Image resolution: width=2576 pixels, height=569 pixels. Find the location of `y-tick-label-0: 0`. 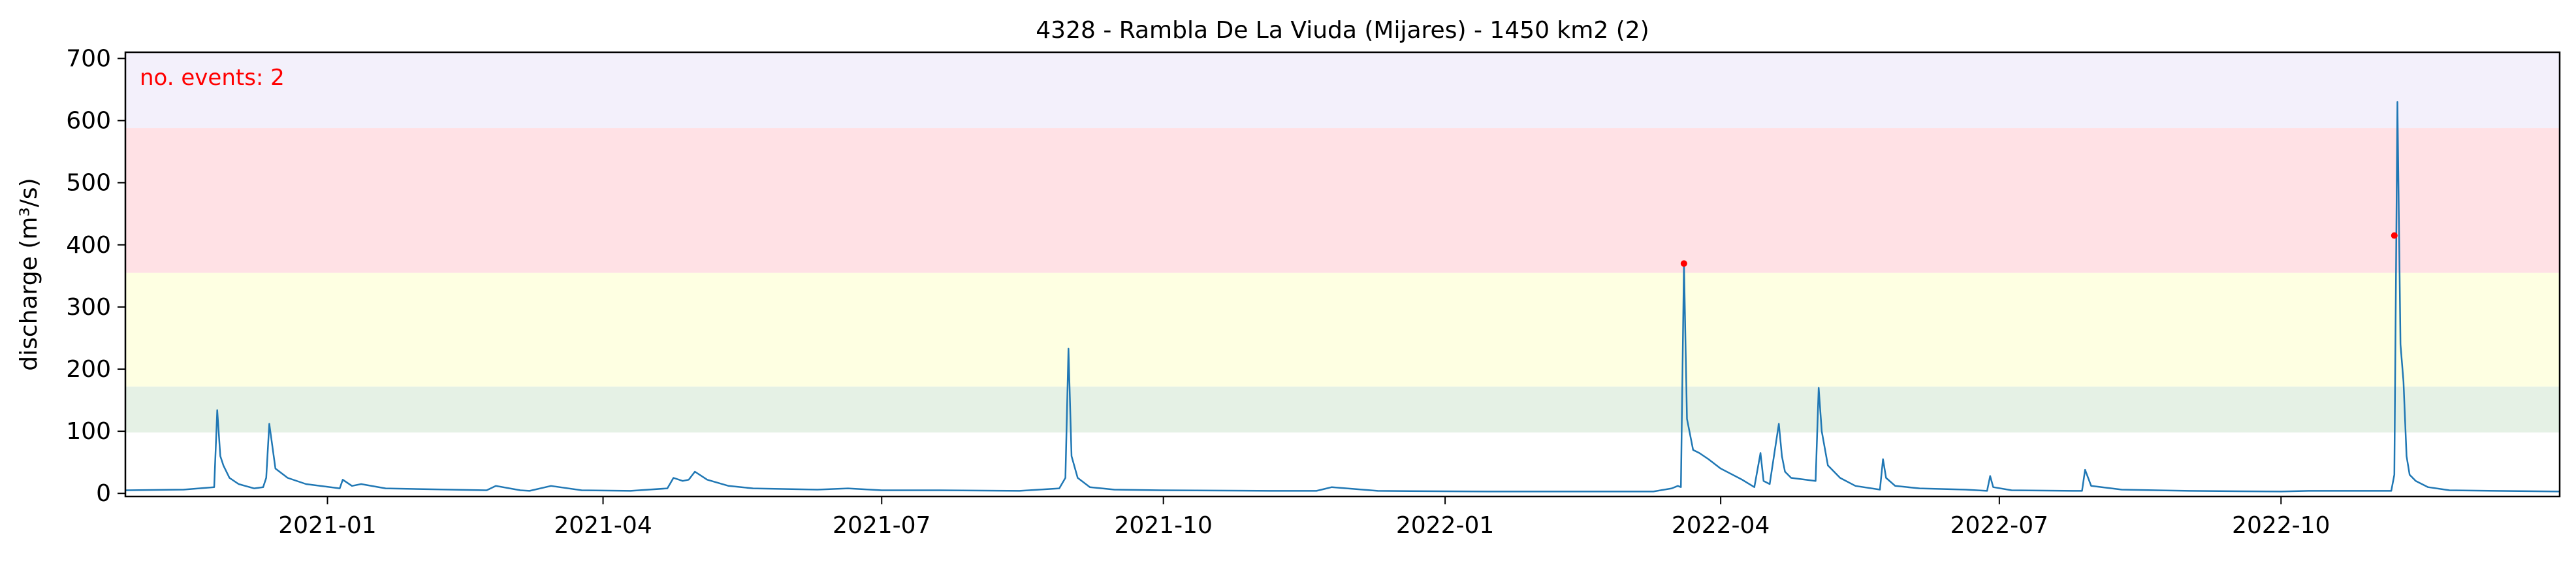

y-tick-label-0: 0 is located at coordinates (103, 493).